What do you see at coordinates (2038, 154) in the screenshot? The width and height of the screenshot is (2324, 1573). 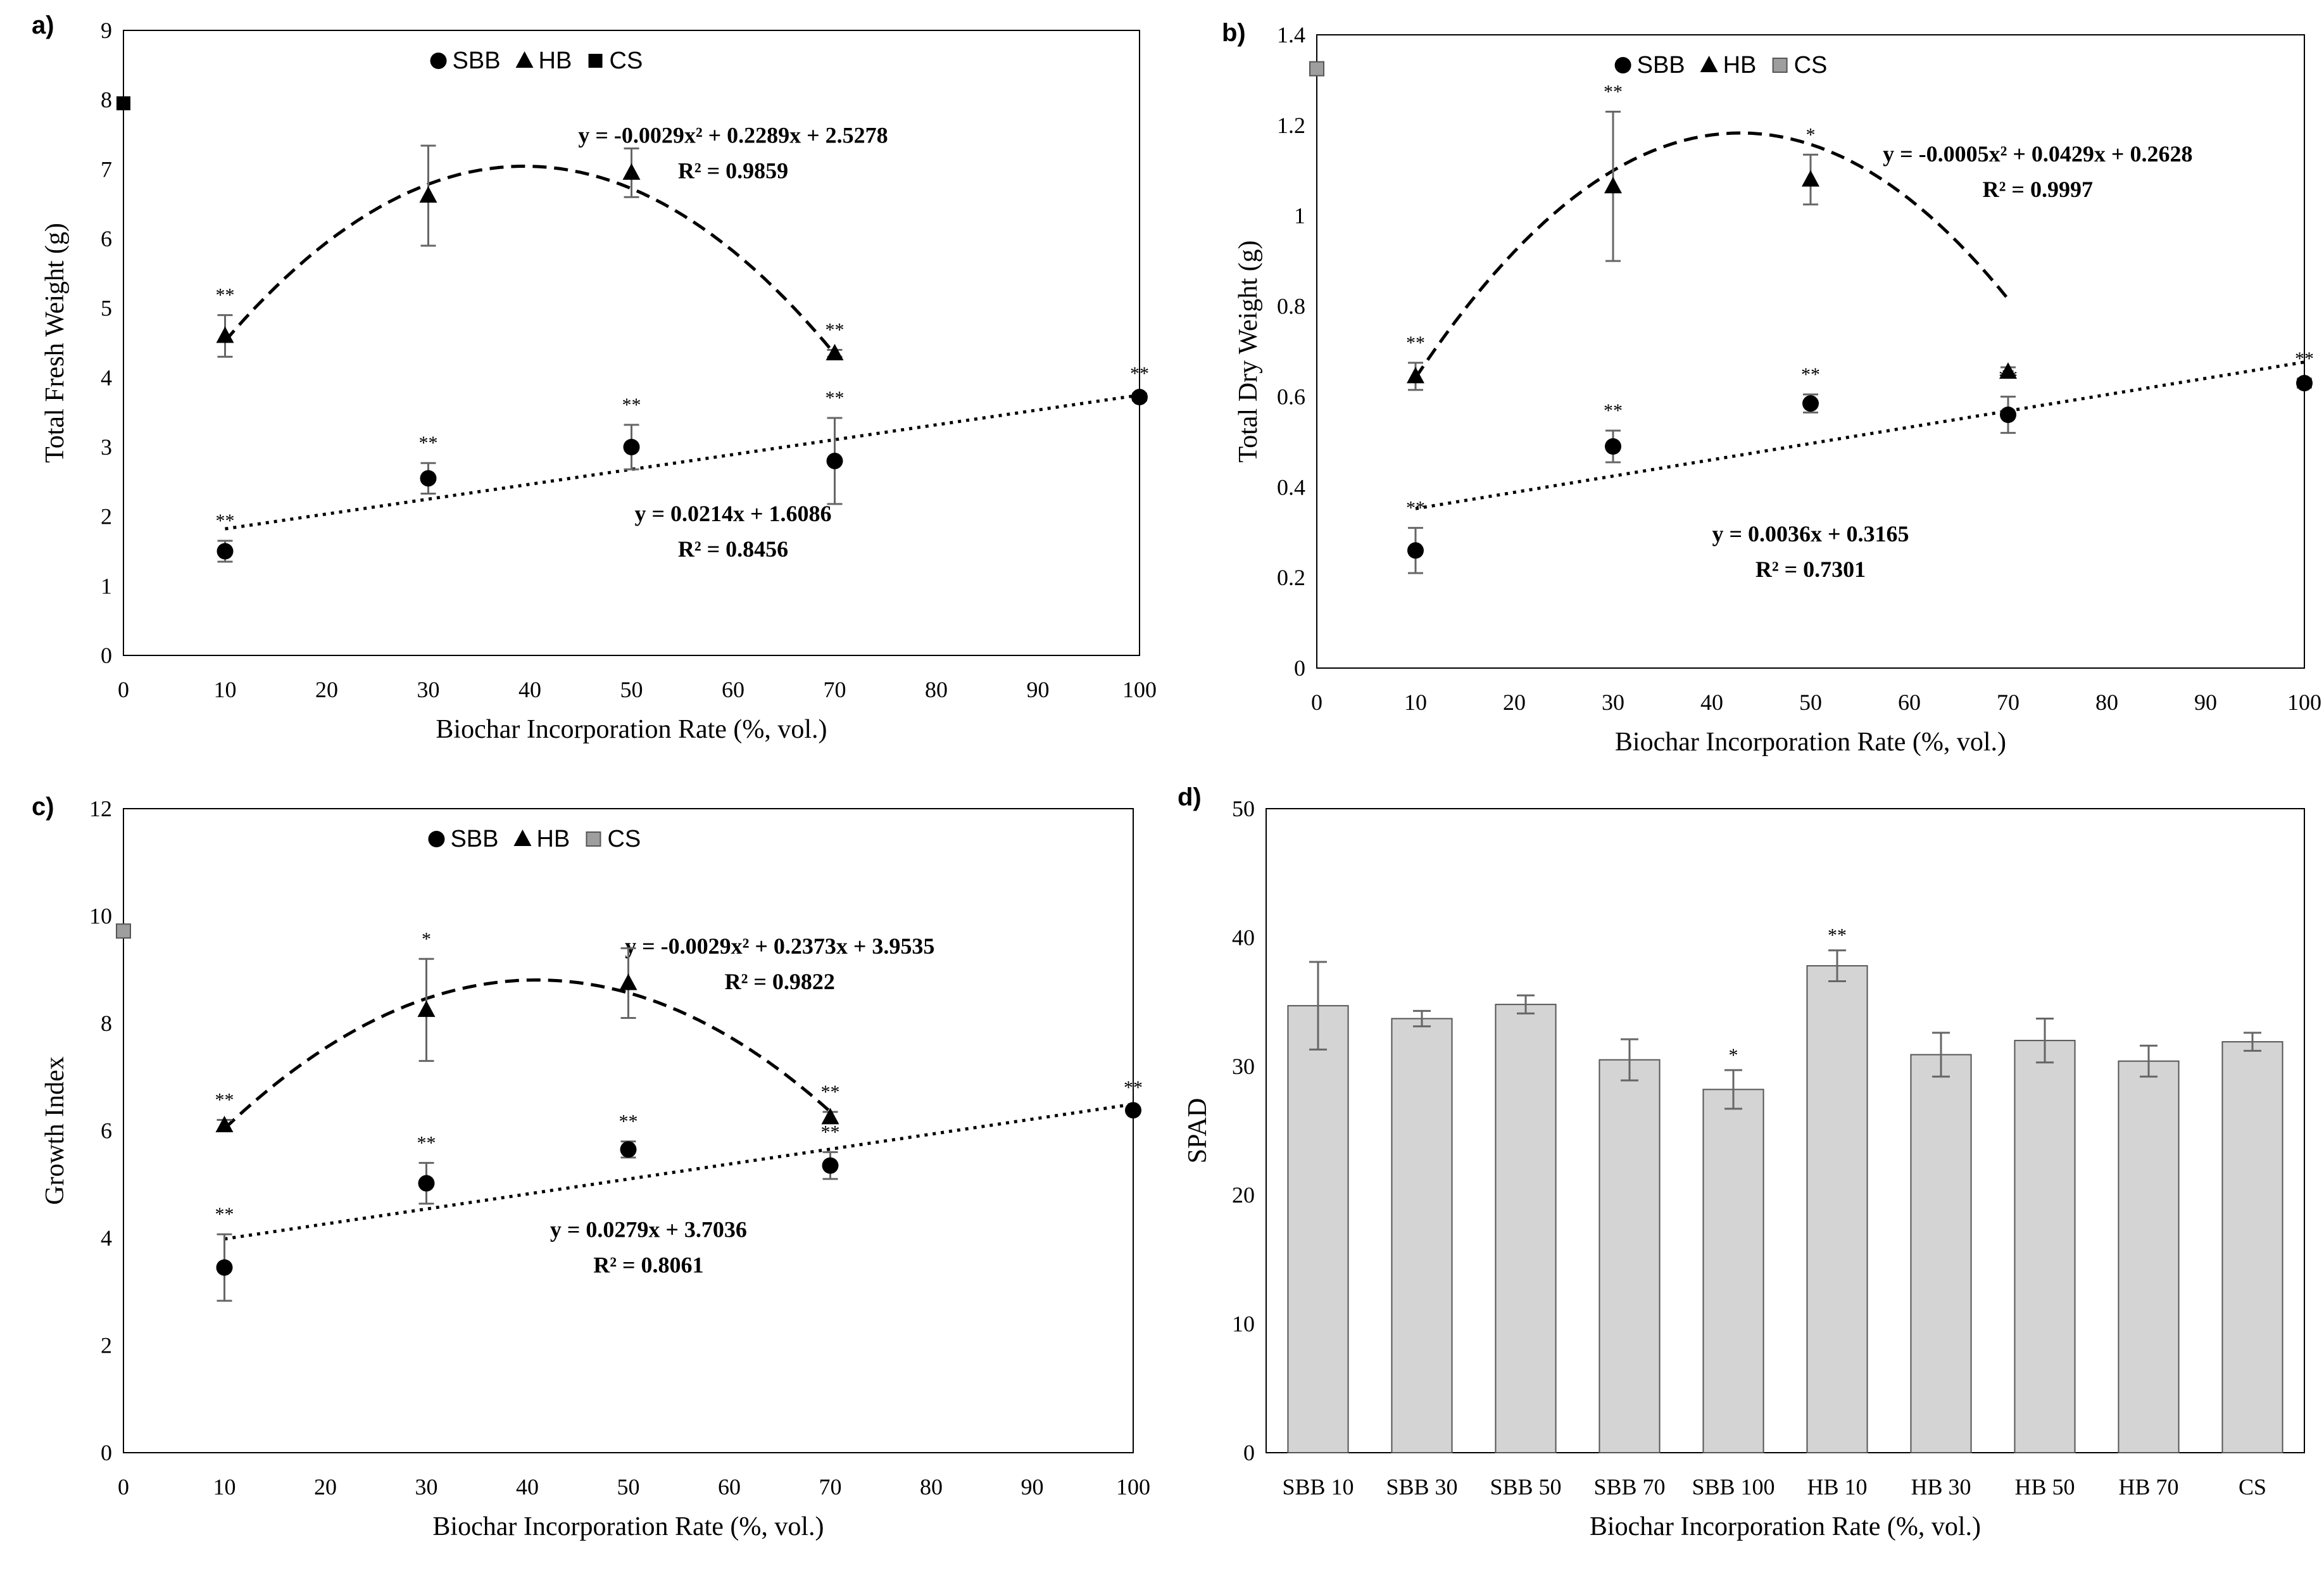 I see `fit-equation: y = -0.0005x² + 0.0429x + 0.2628` at bounding box center [2038, 154].